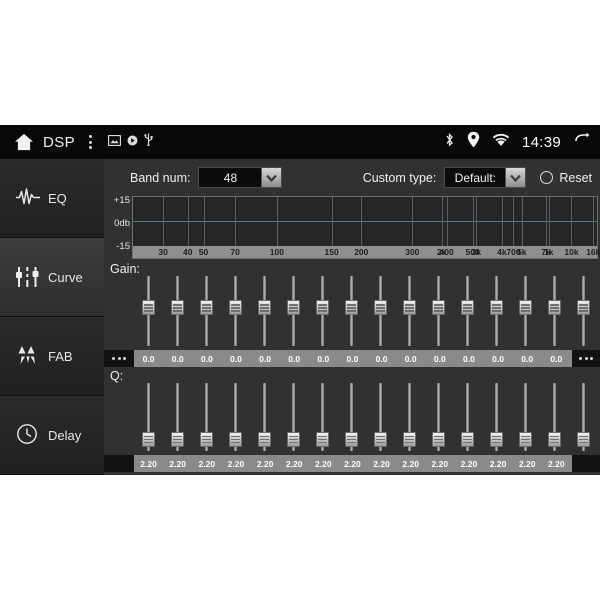 The height and width of the screenshot is (600, 600). Describe the element at coordinates (547, 177) in the screenshot. I see `radio-icon` at that location.